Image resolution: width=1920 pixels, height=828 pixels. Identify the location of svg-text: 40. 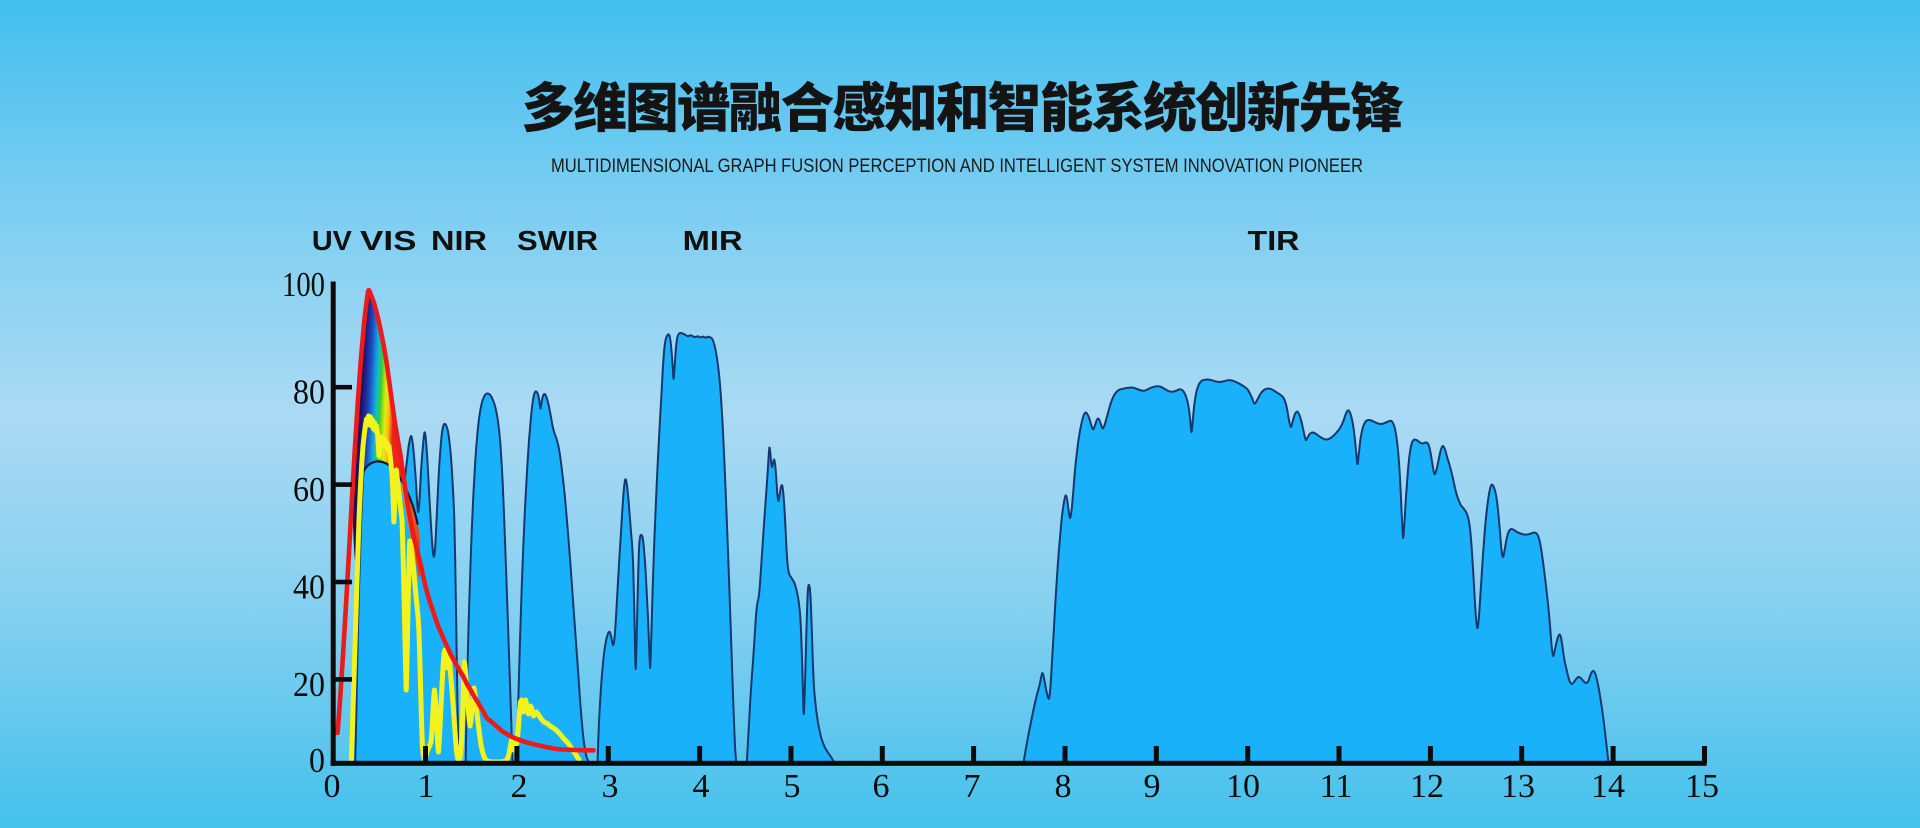
(309, 587).